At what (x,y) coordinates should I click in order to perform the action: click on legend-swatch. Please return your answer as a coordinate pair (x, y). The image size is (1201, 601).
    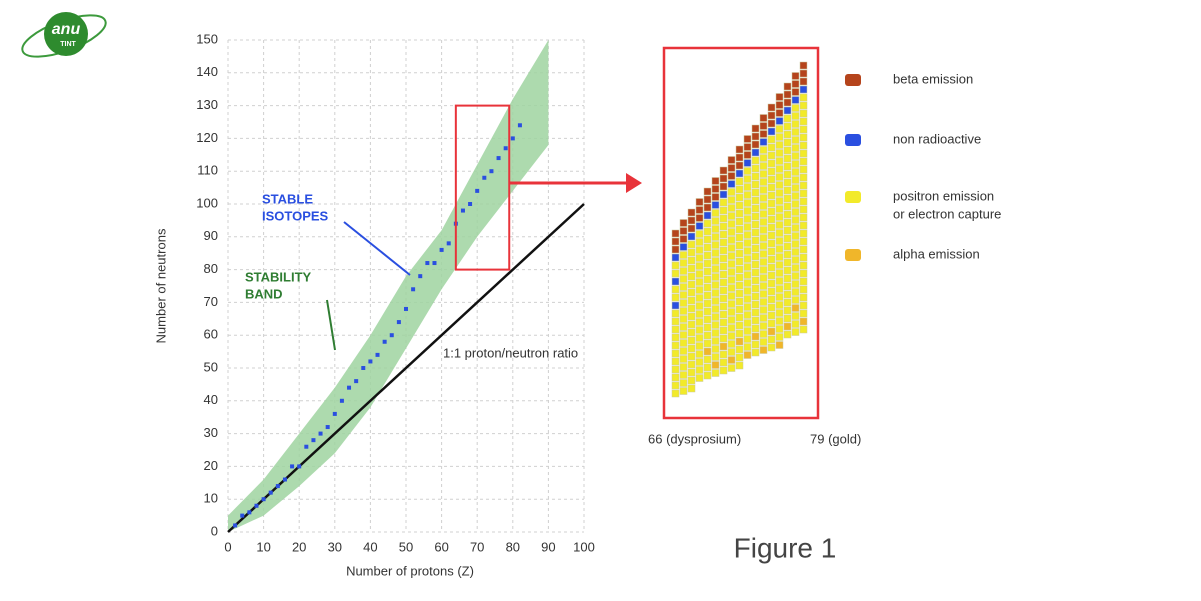
    Looking at the image, I should click on (853, 197).